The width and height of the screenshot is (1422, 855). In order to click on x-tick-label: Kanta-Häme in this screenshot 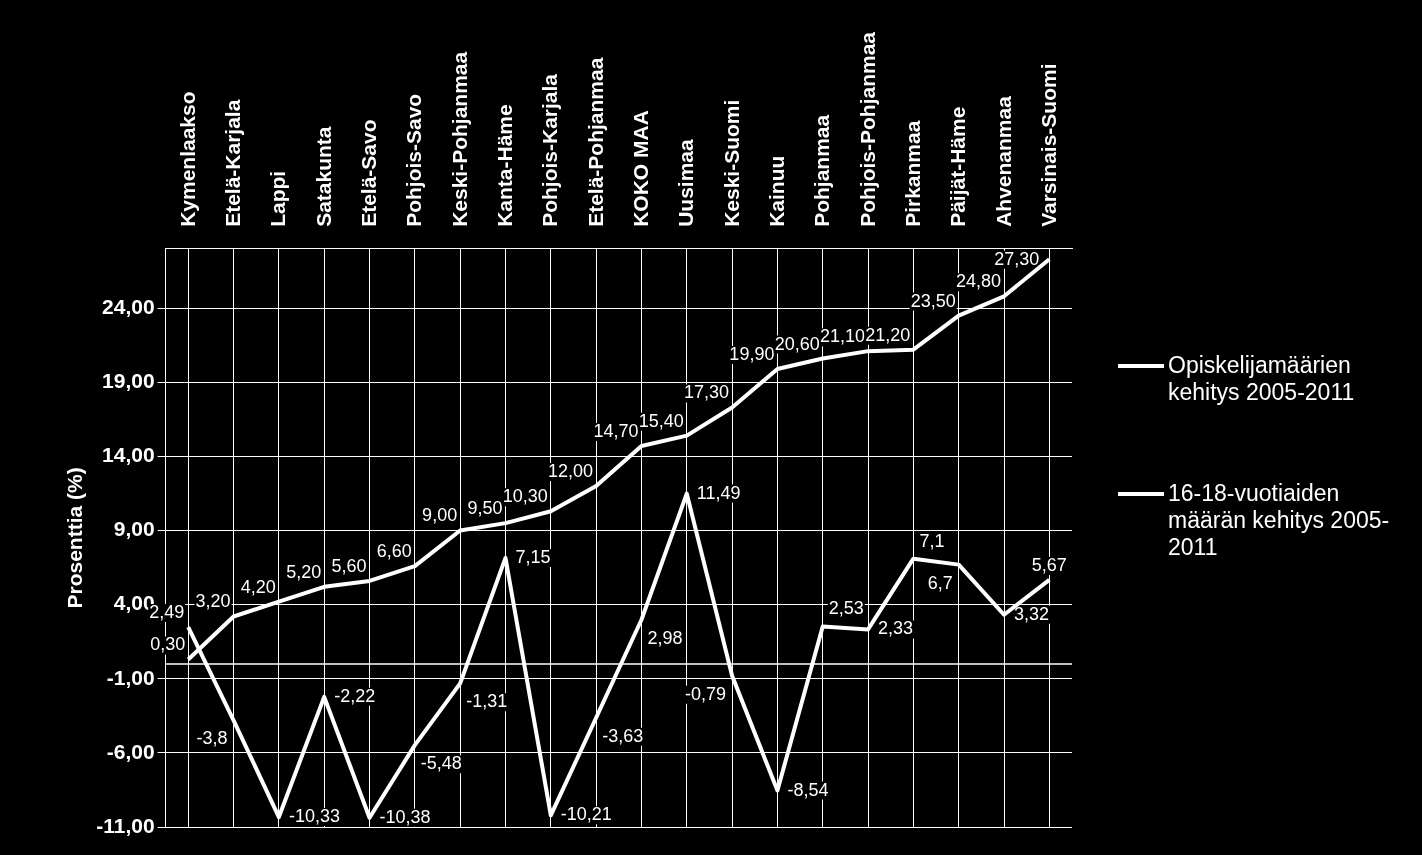, I will do `click(505, 165)`.